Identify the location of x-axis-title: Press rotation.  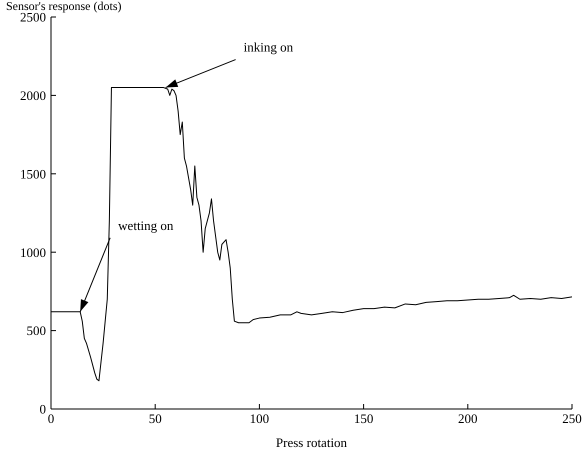
(311, 443).